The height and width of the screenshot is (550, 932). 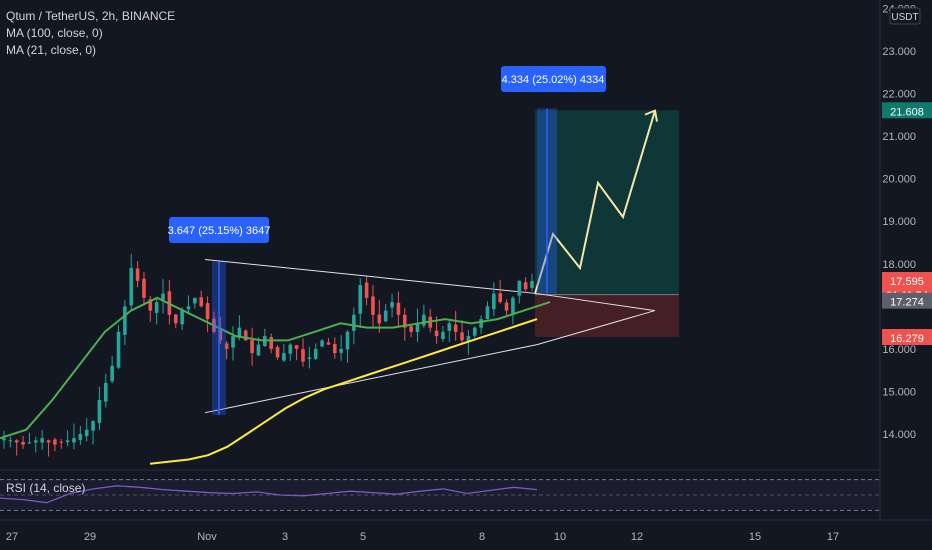 What do you see at coordinates (651, 115) in the screenshot?
I see `projection-arrowhead` at bounding box center [651, 115].